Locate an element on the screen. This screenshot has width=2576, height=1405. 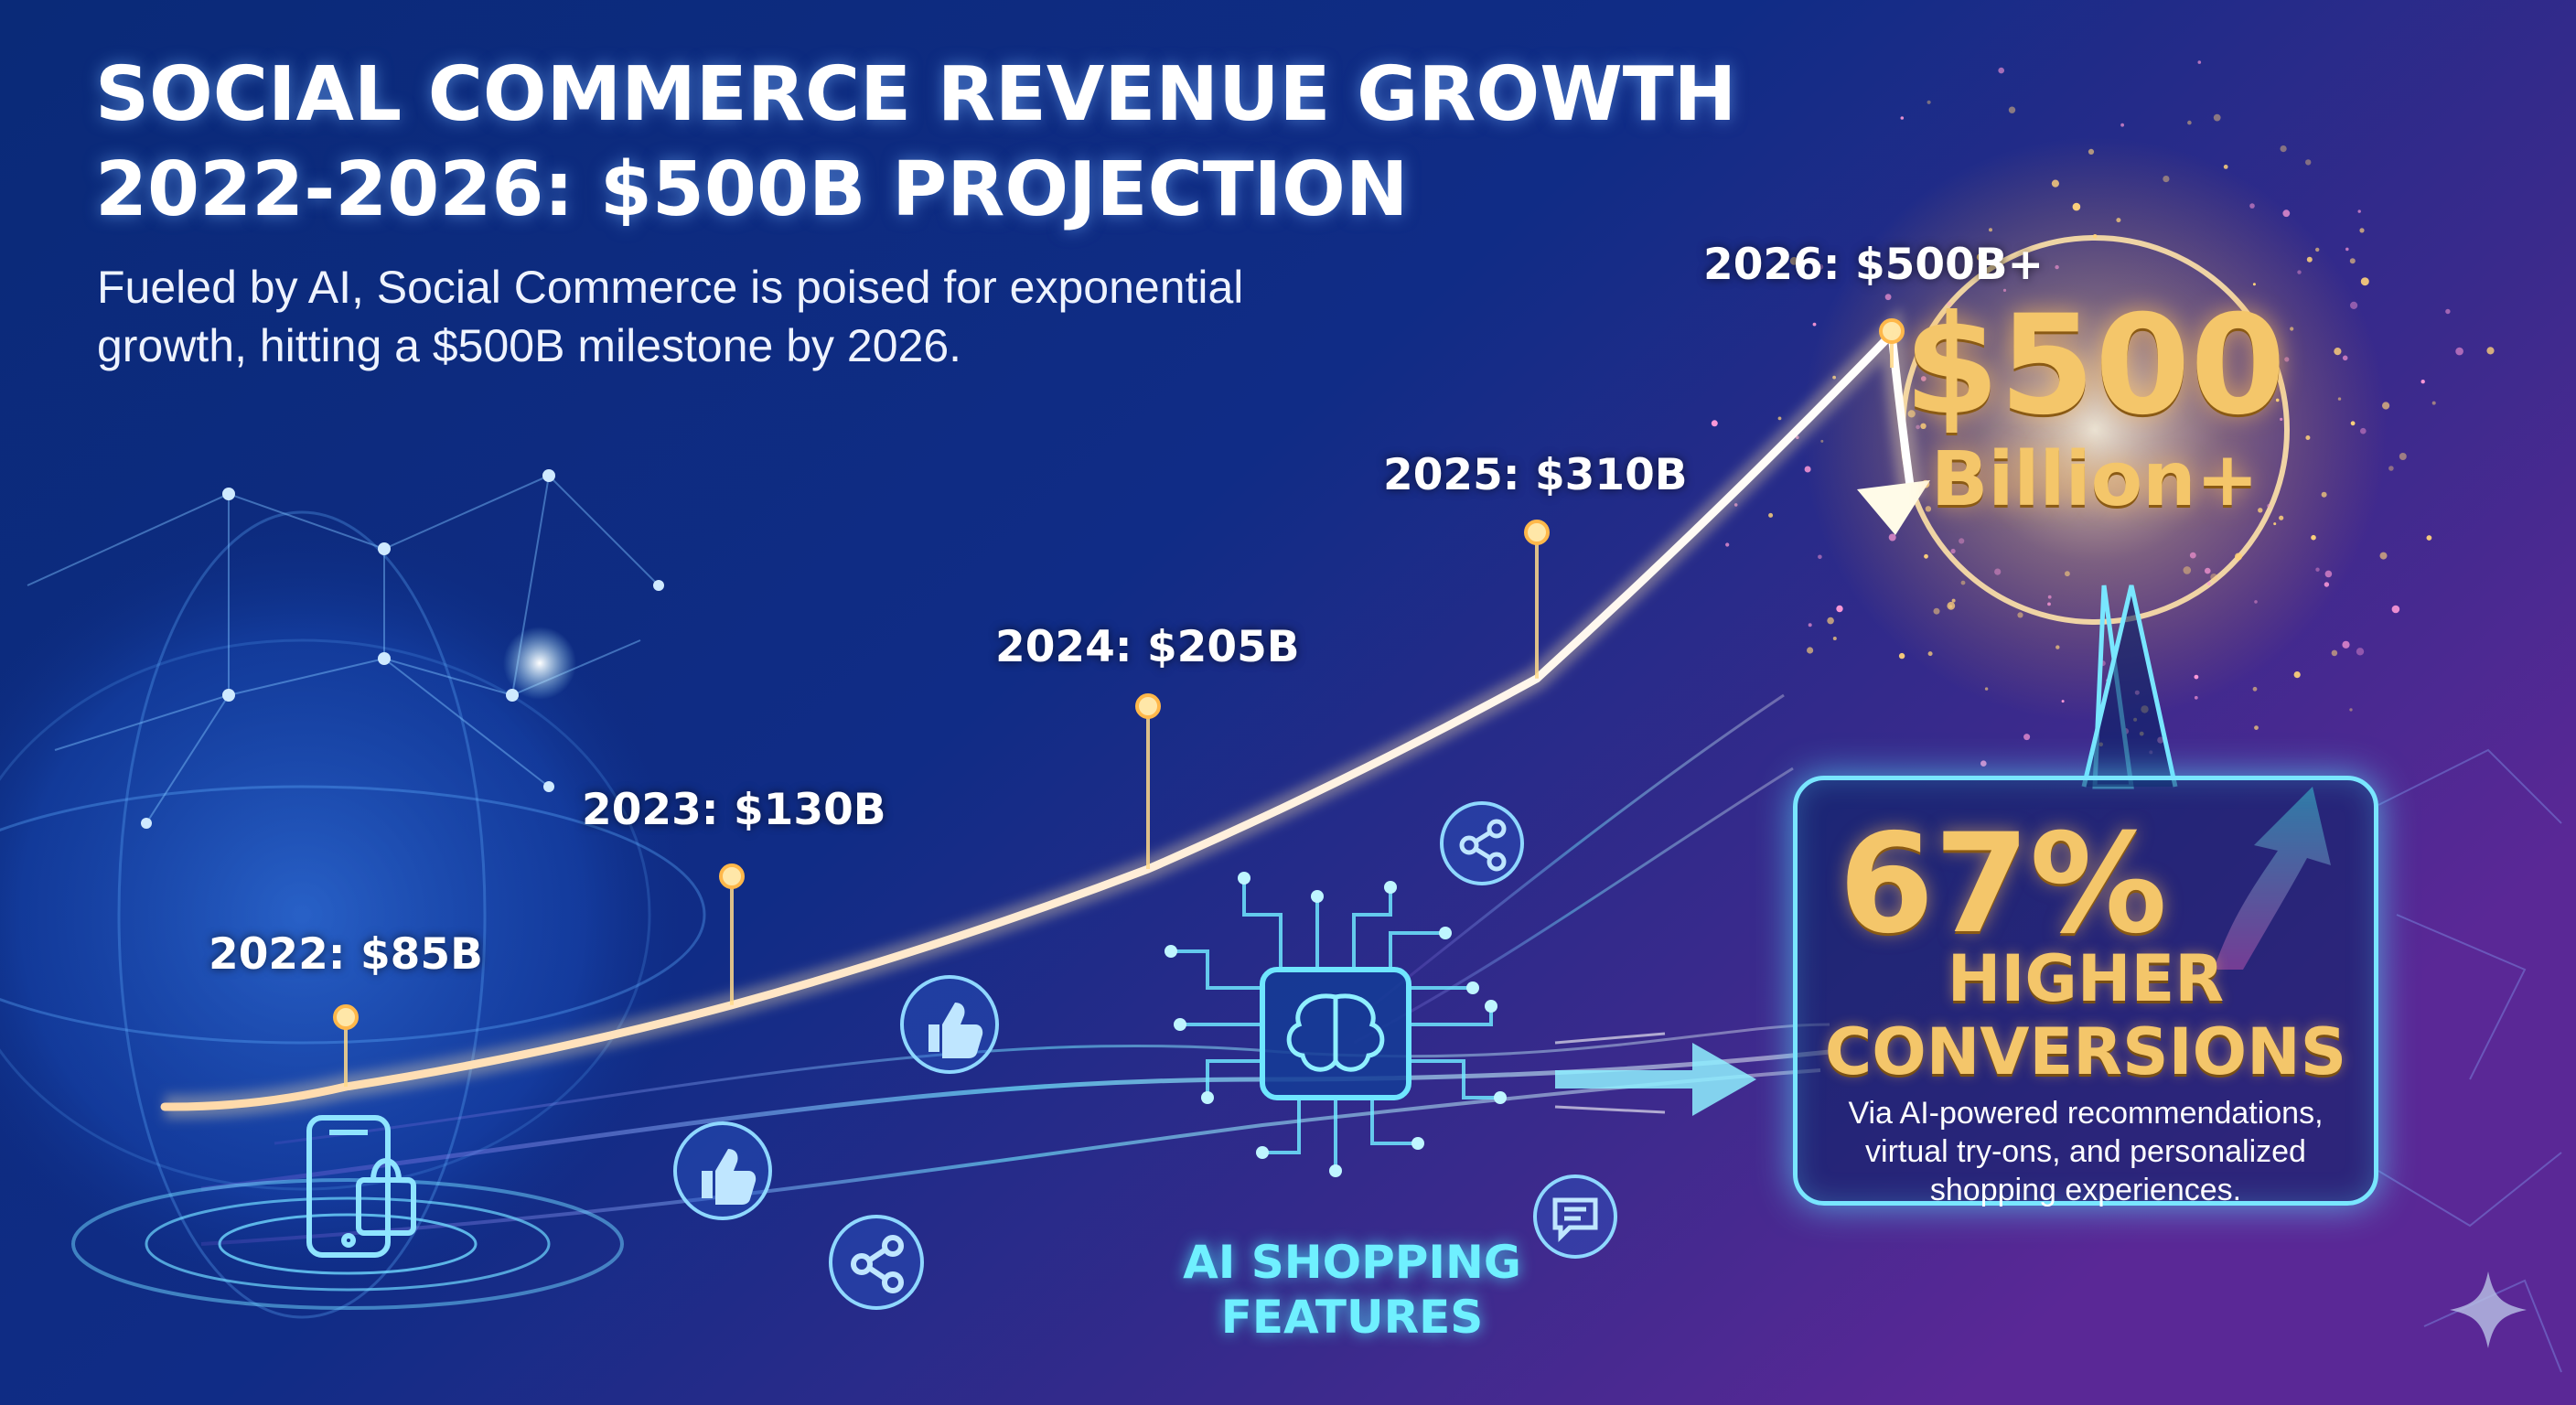
data-point-2025 is located at coordinates (1537, 532).